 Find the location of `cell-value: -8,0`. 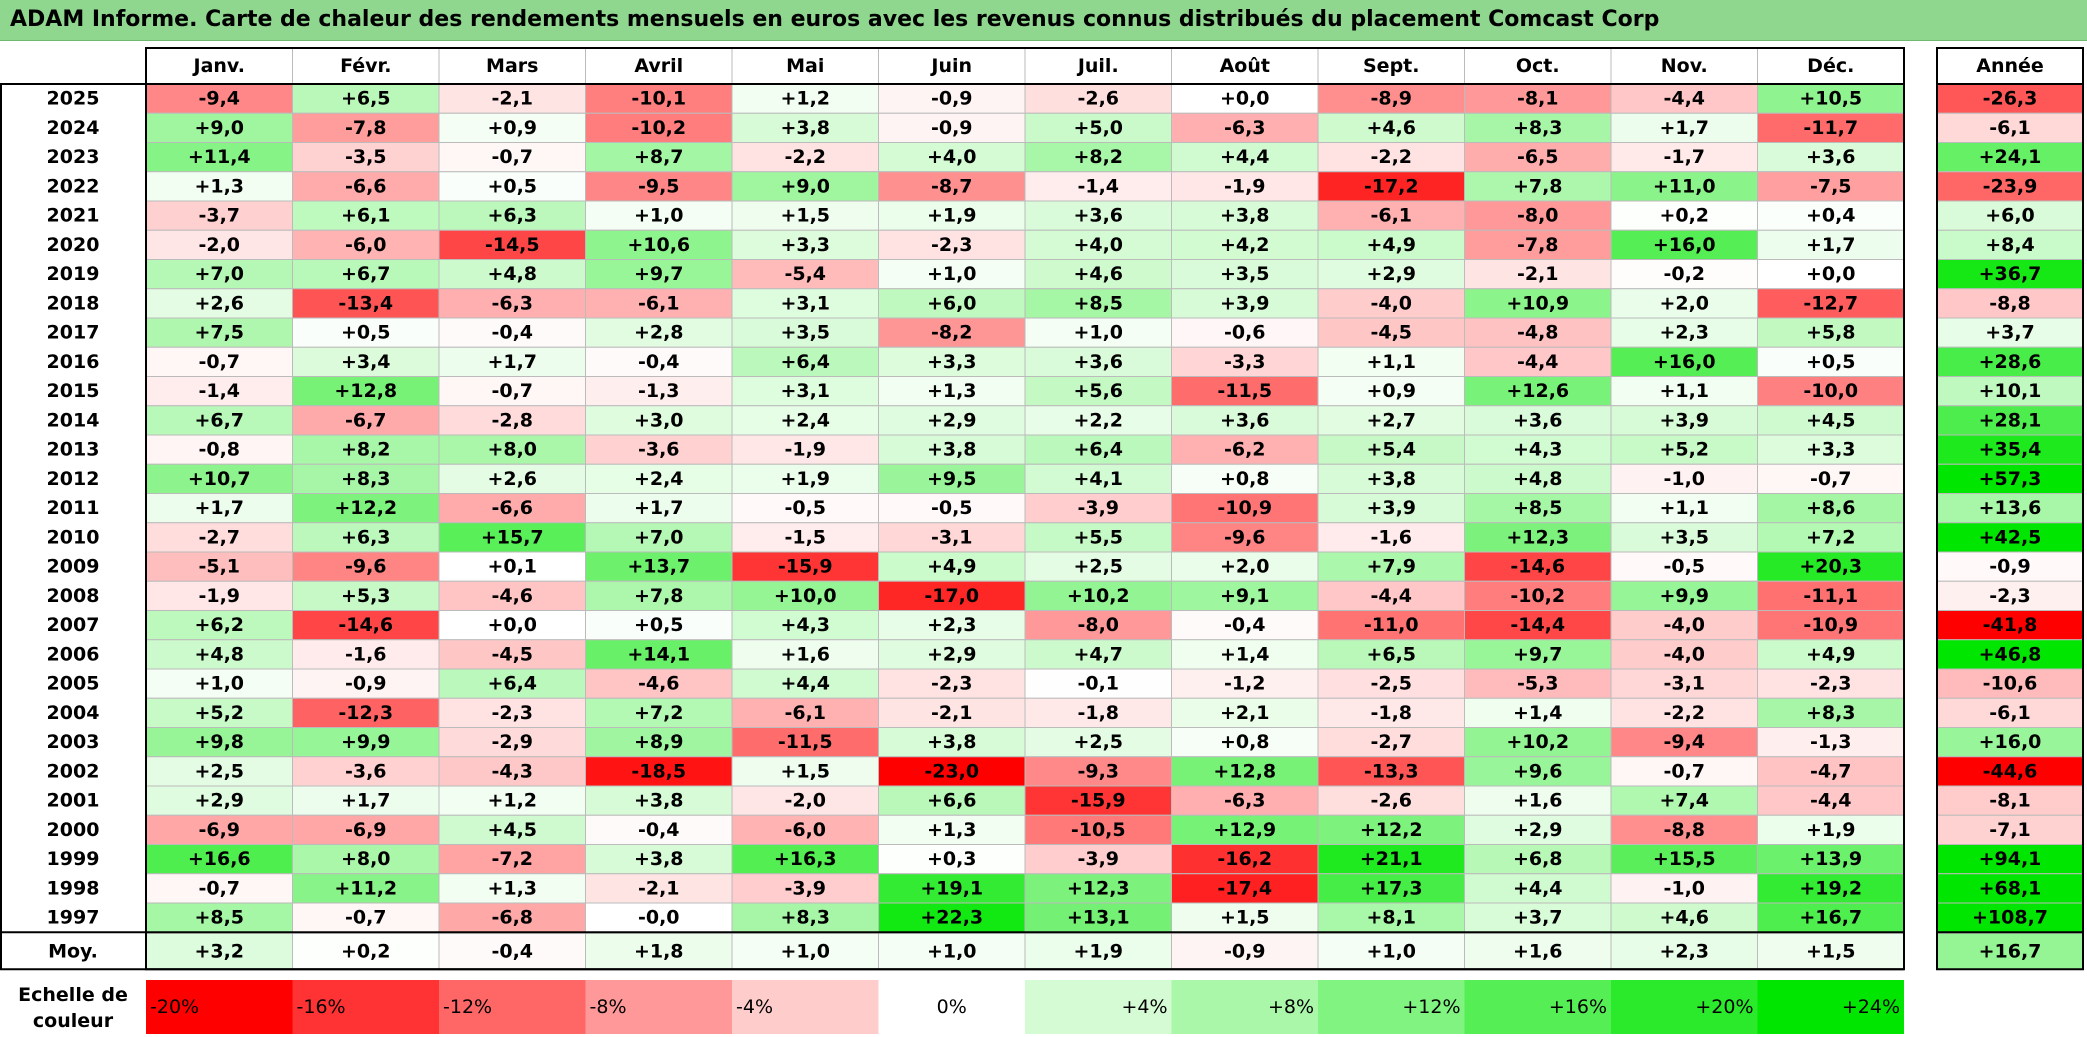

cell-value: -8,0 is located at coordinates (1098, 625).